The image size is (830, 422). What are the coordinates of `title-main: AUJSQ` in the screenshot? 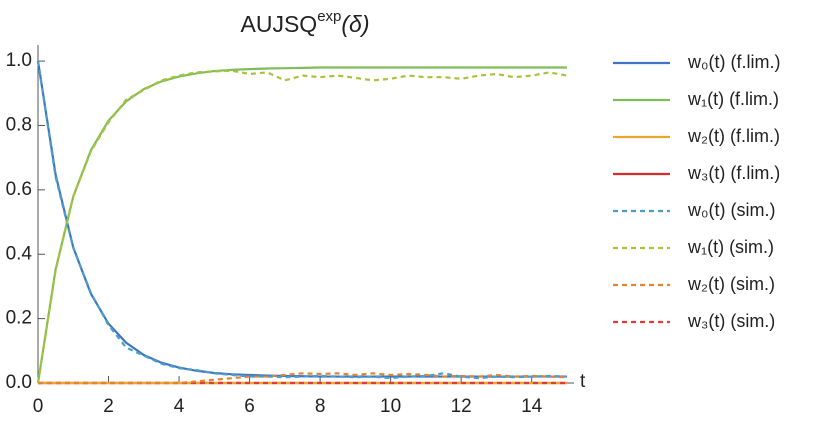 It's located at (279, 24).